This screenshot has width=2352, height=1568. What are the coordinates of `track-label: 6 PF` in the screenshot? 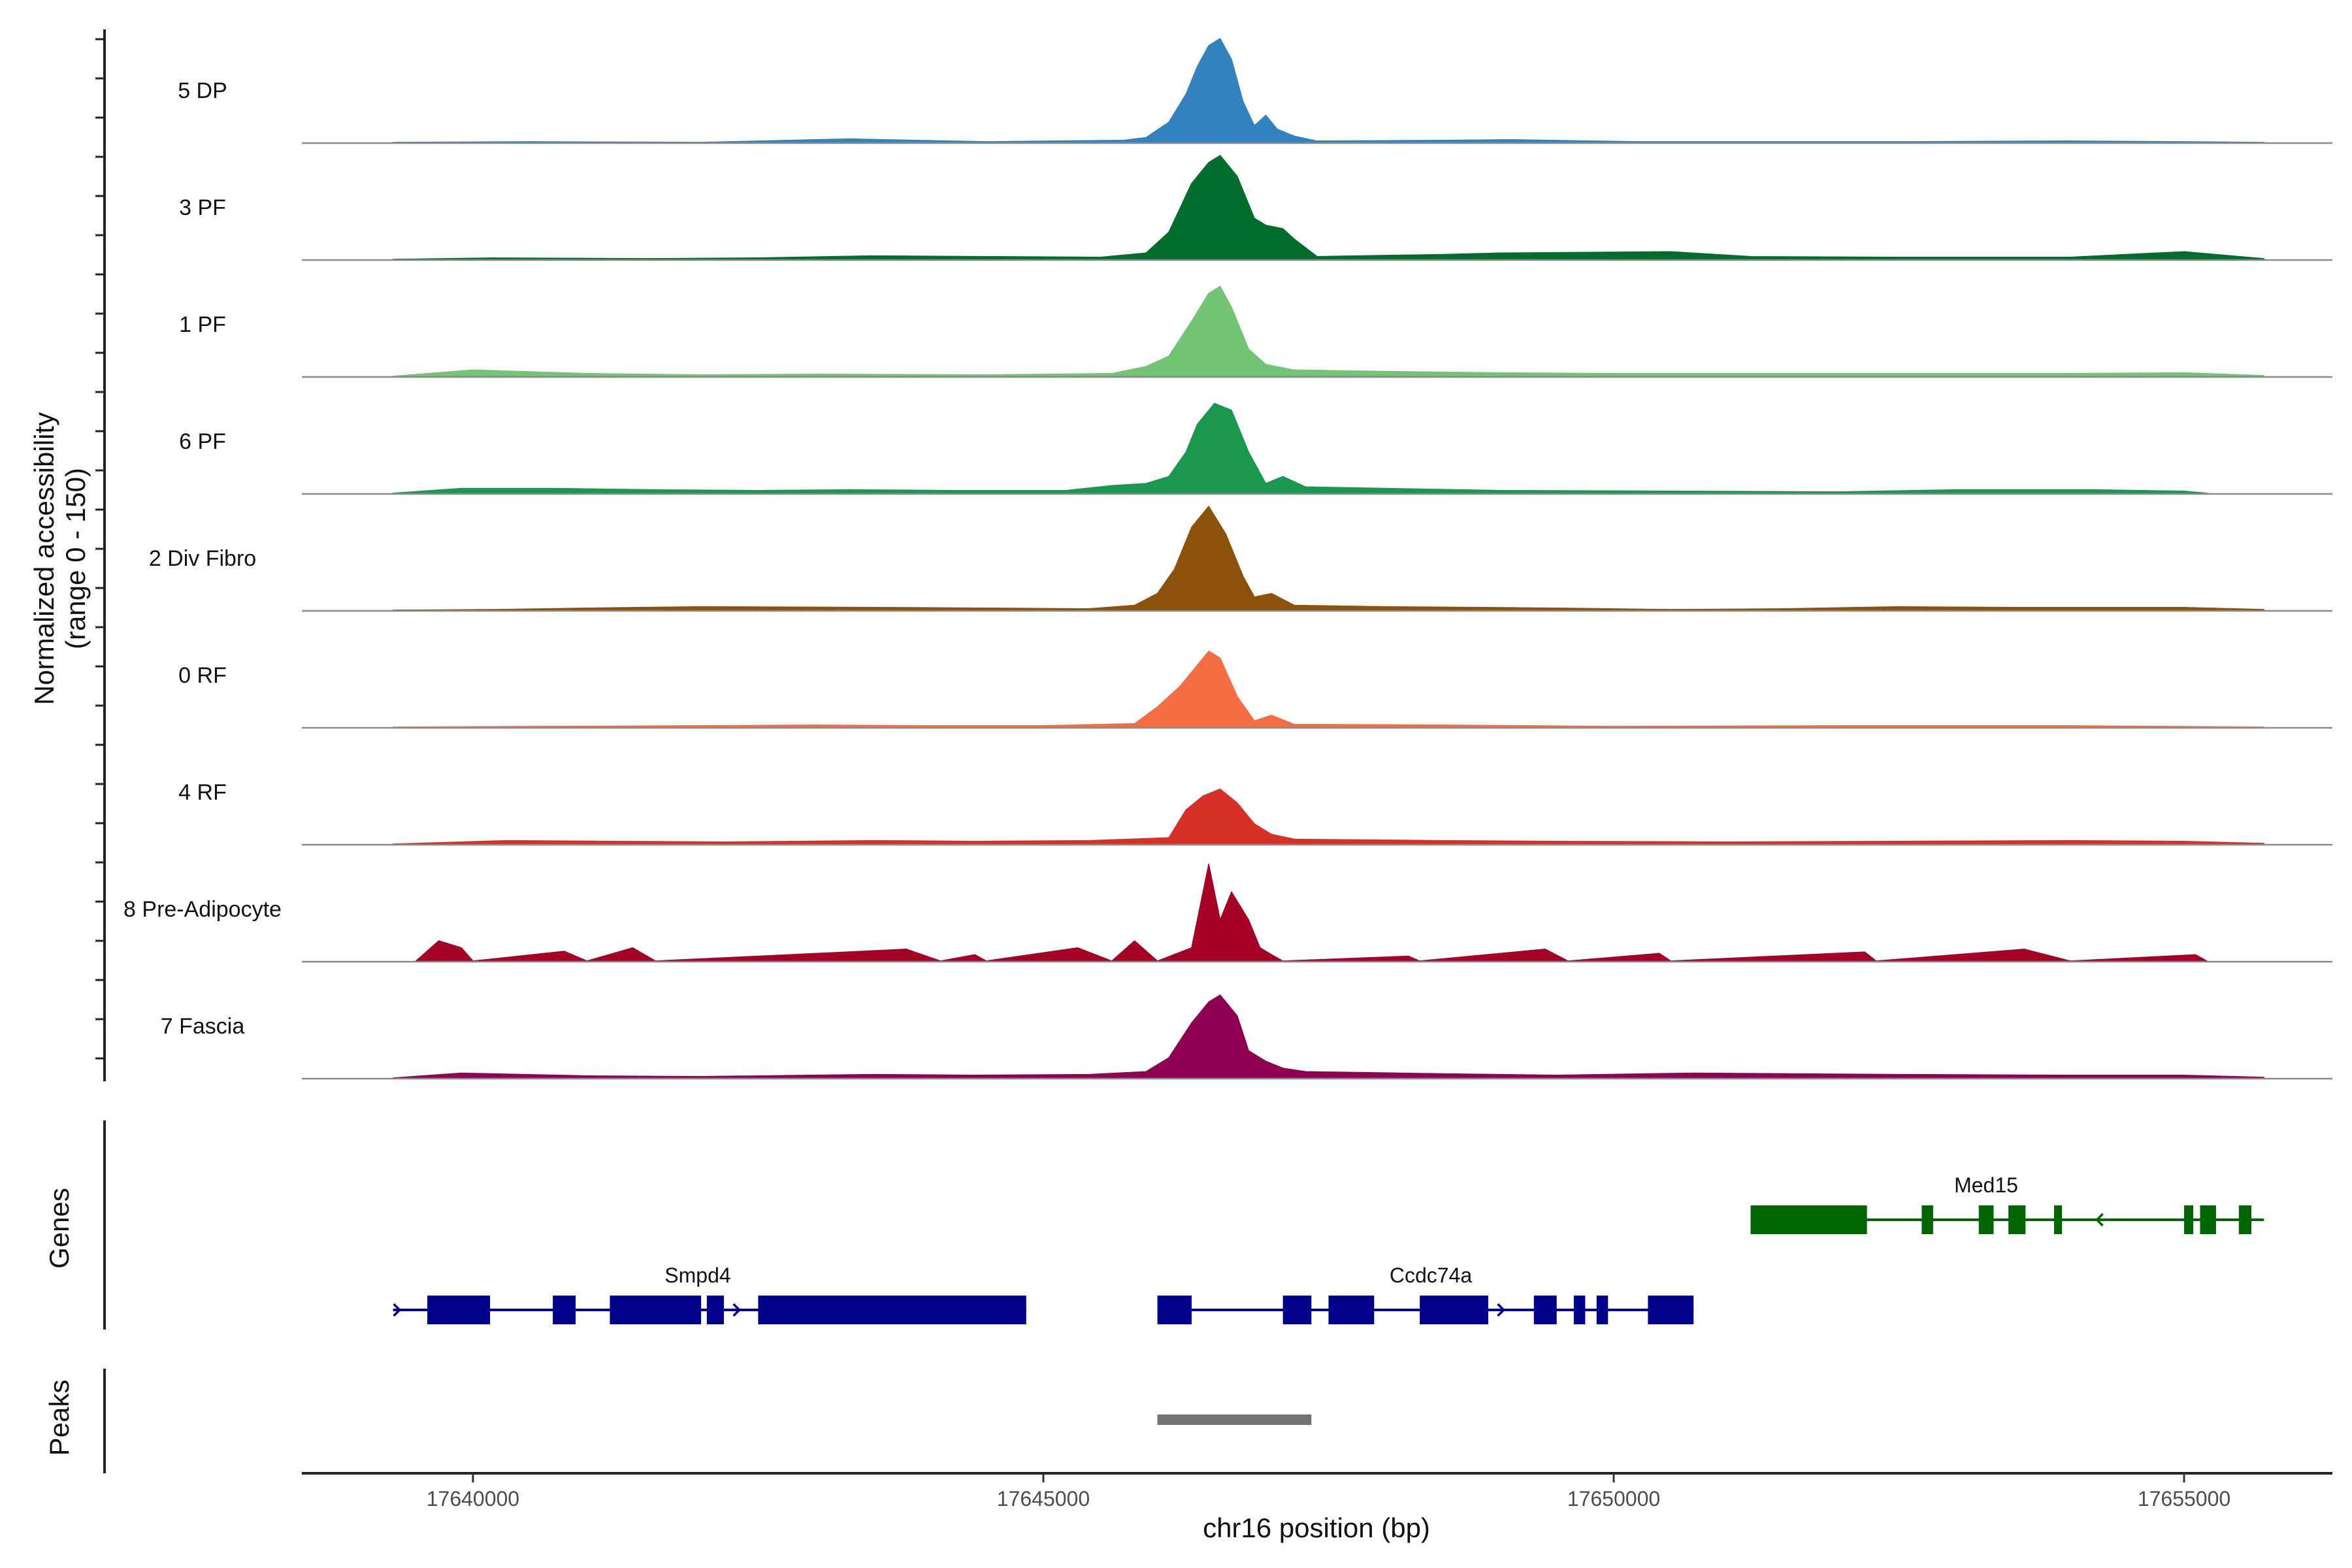 It's located at (202, 441).